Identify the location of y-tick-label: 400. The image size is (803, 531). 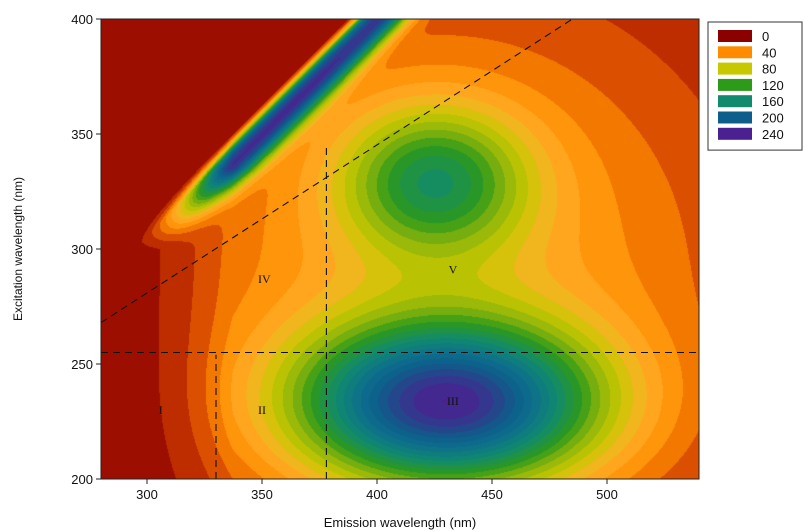
(82, 19).